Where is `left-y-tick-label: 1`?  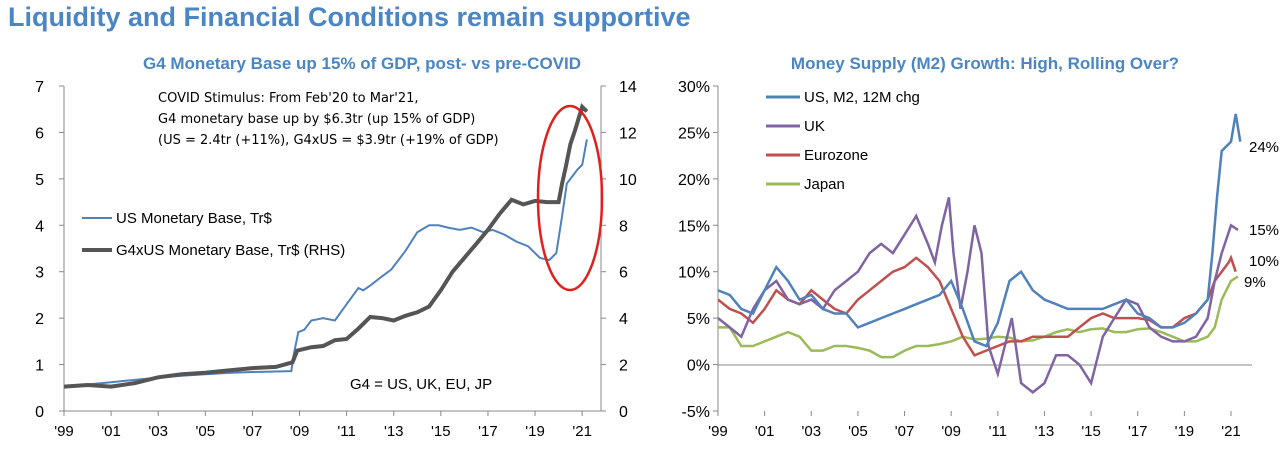 left-y-tick-label: 1 is located at coordinates (39, 366).